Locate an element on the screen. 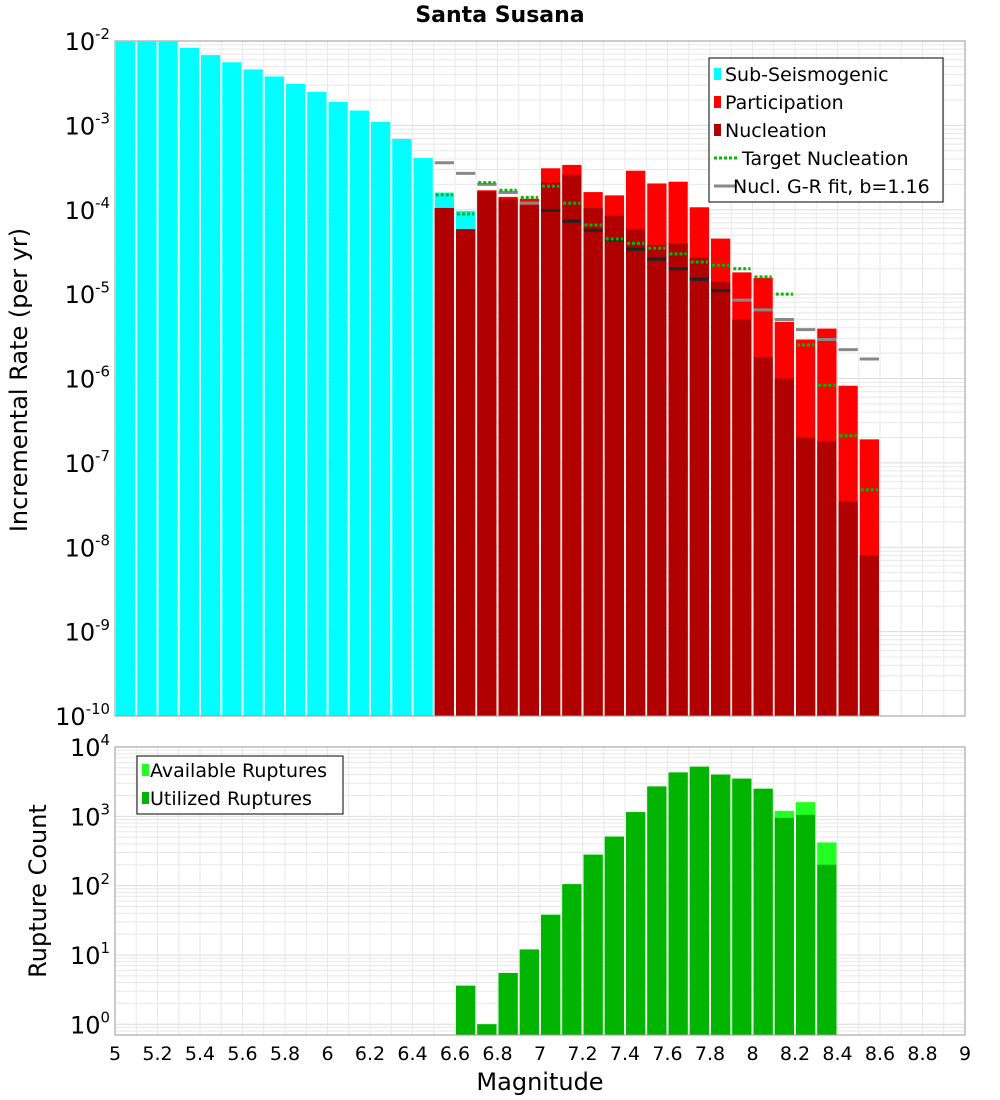 The height and width of the screenshot is (1100, 1000). top-y-tick-label: 10⁻⁸ is located at coordinates (87, 546).